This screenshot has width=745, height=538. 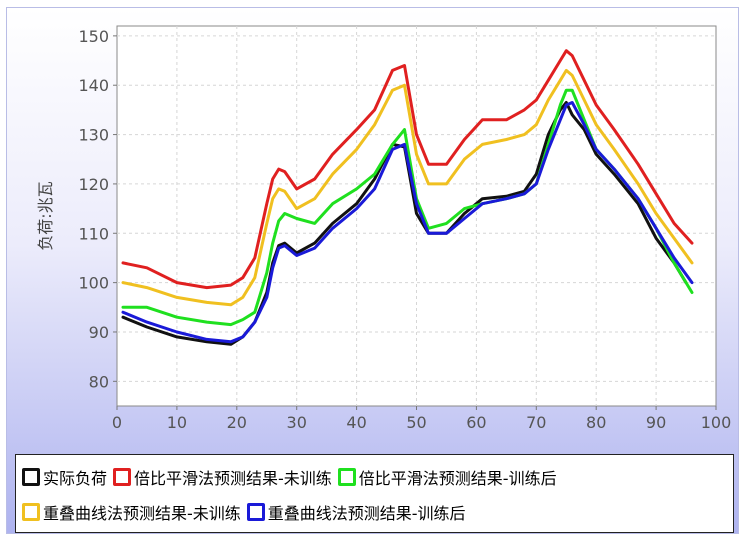 What do you see at coordinates (536, 422) in the screenshot?
I see `x-tick-label: 70` at bounding box center [536, 422].